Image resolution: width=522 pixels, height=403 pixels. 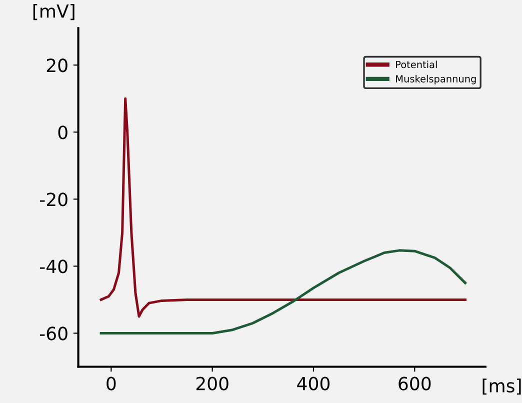 I want to click on x-tick-label: 600, so click(x=414, y=383).